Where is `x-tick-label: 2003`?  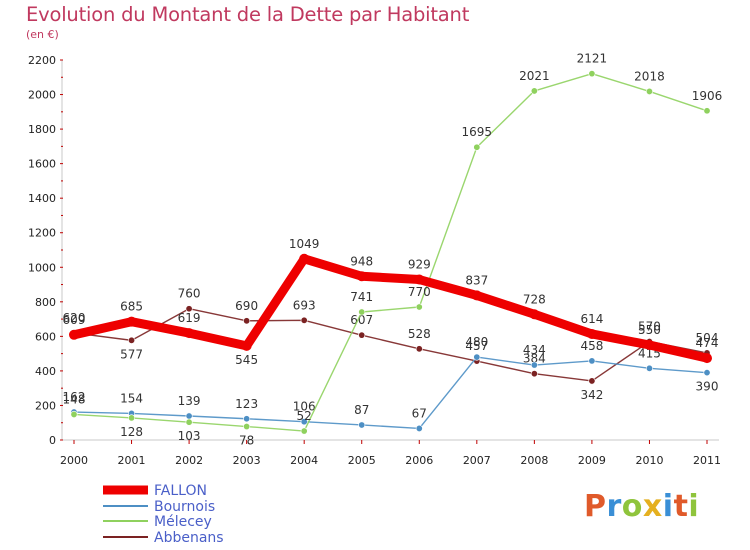 x-tick-label: 2003 is located at coordinates (247, 460).